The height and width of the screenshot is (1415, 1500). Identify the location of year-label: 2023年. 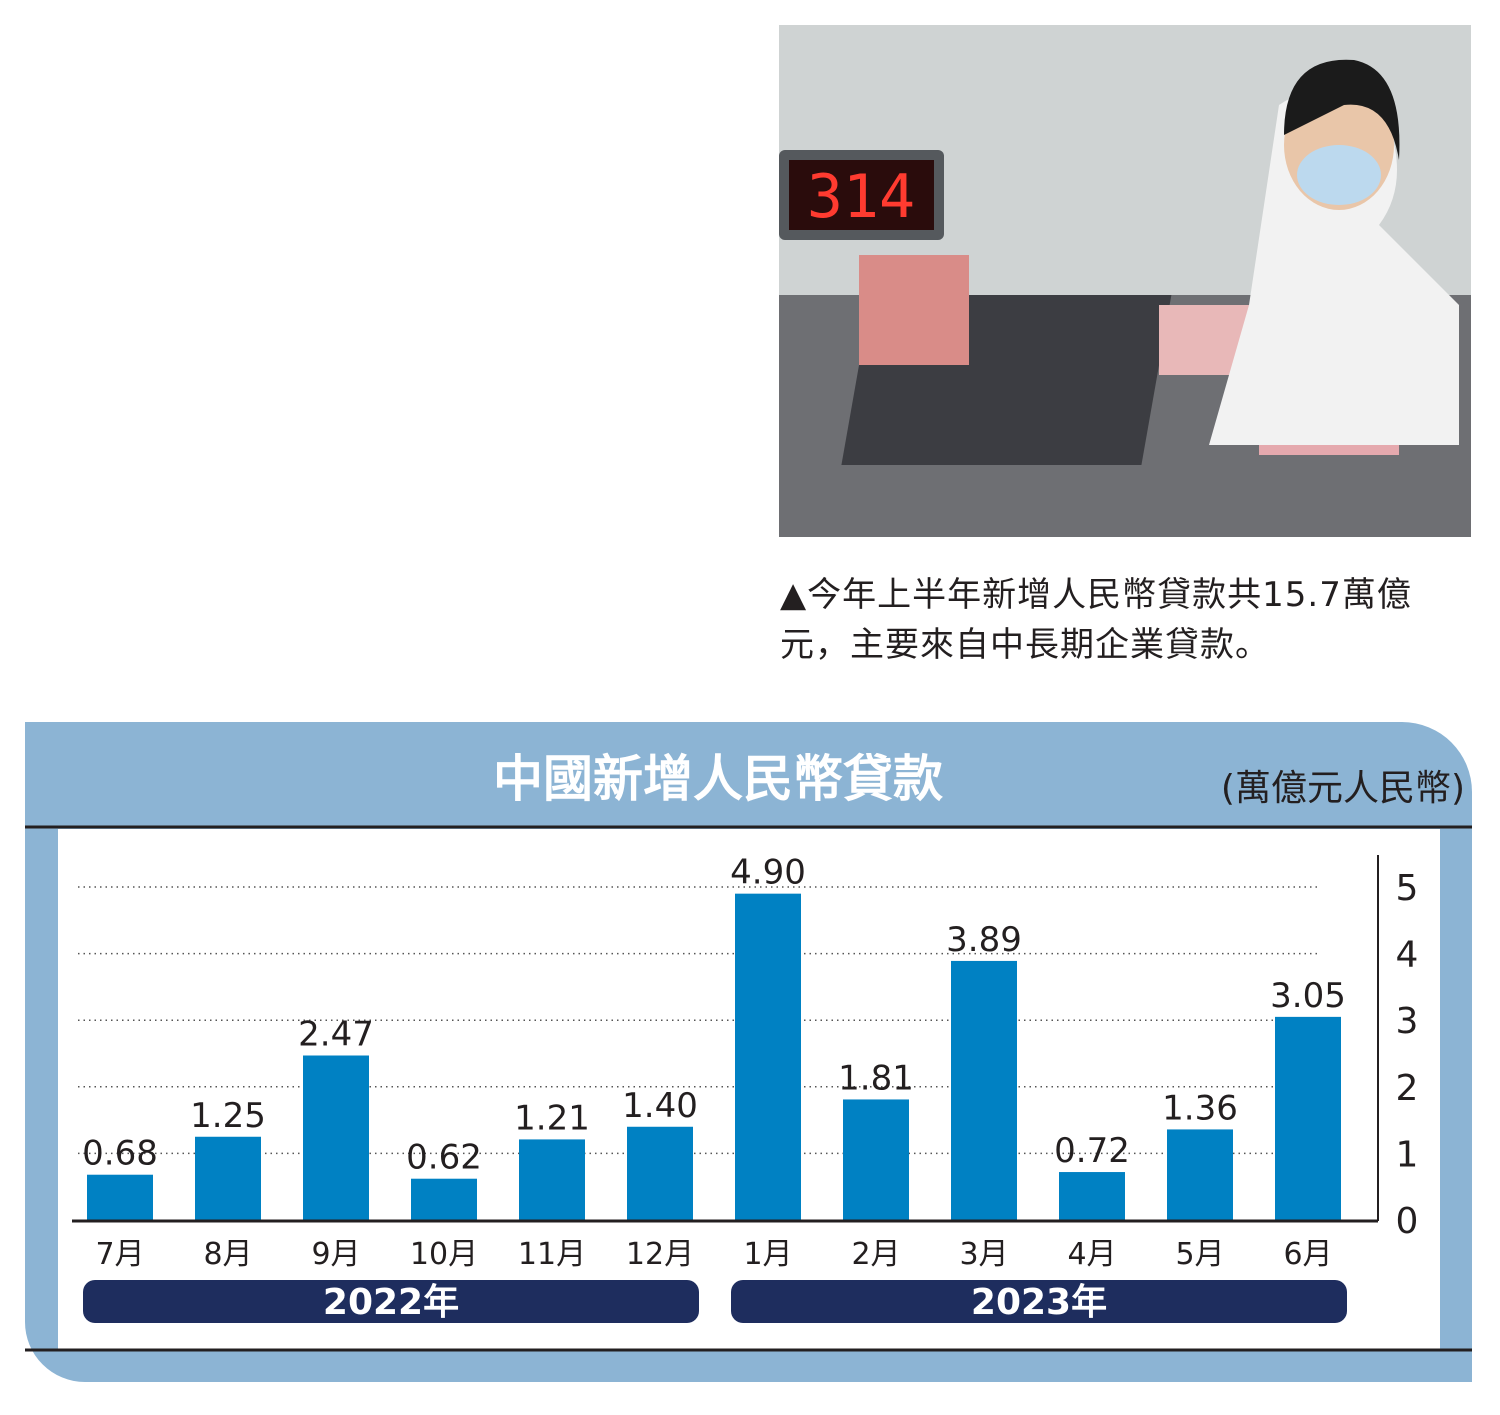
(1039, 1302).